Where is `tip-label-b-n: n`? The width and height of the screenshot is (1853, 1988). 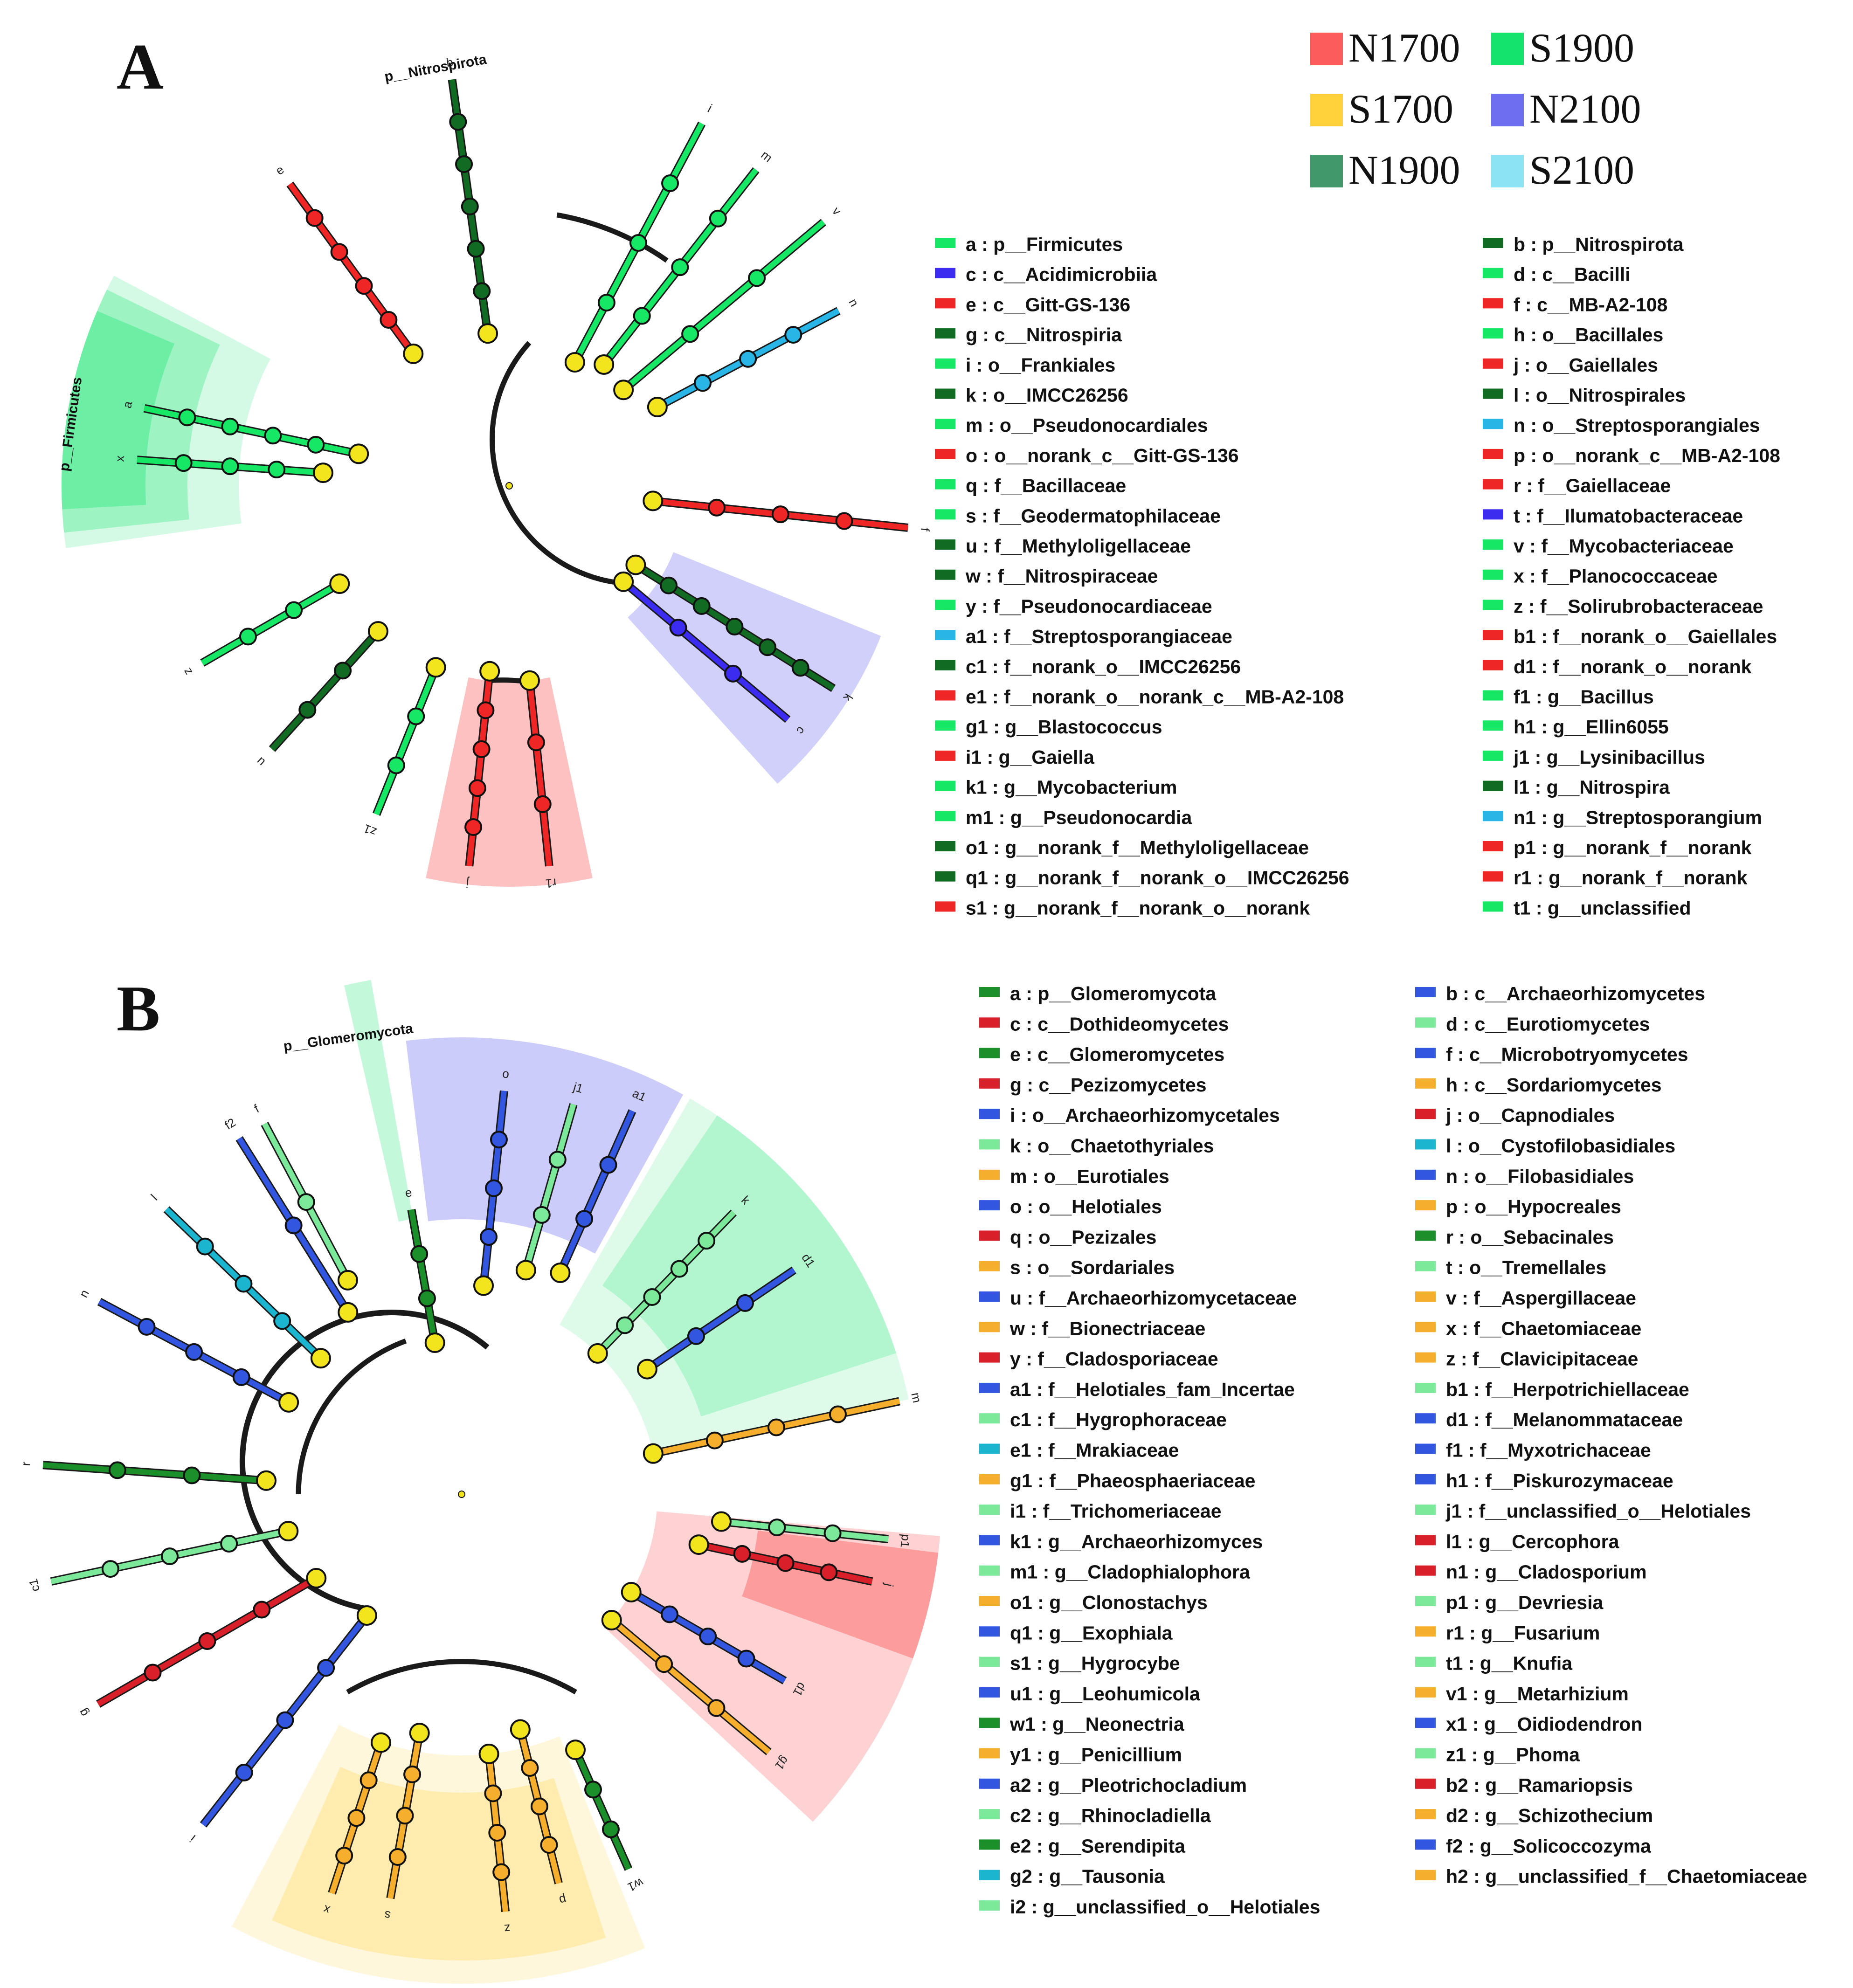 tip-label-b-n: n is located at coordinates (84, 1293).